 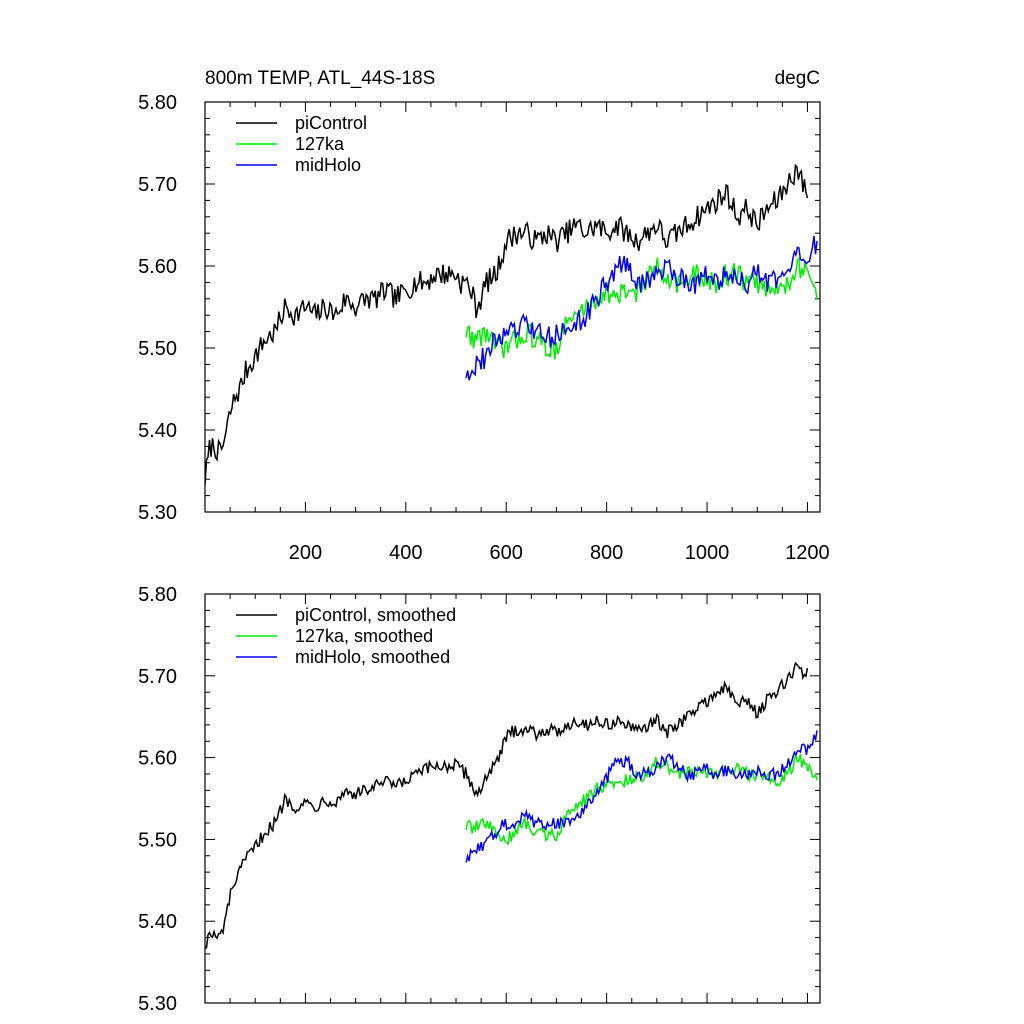 I want to click on legend-label: 127ka, so click(x=320, y=144).